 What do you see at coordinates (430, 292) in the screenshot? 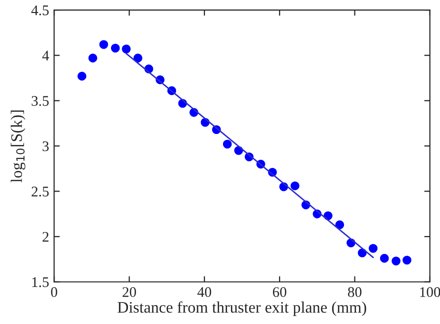
I see `x-tick-label: 100` at bounding box center [430, 292].